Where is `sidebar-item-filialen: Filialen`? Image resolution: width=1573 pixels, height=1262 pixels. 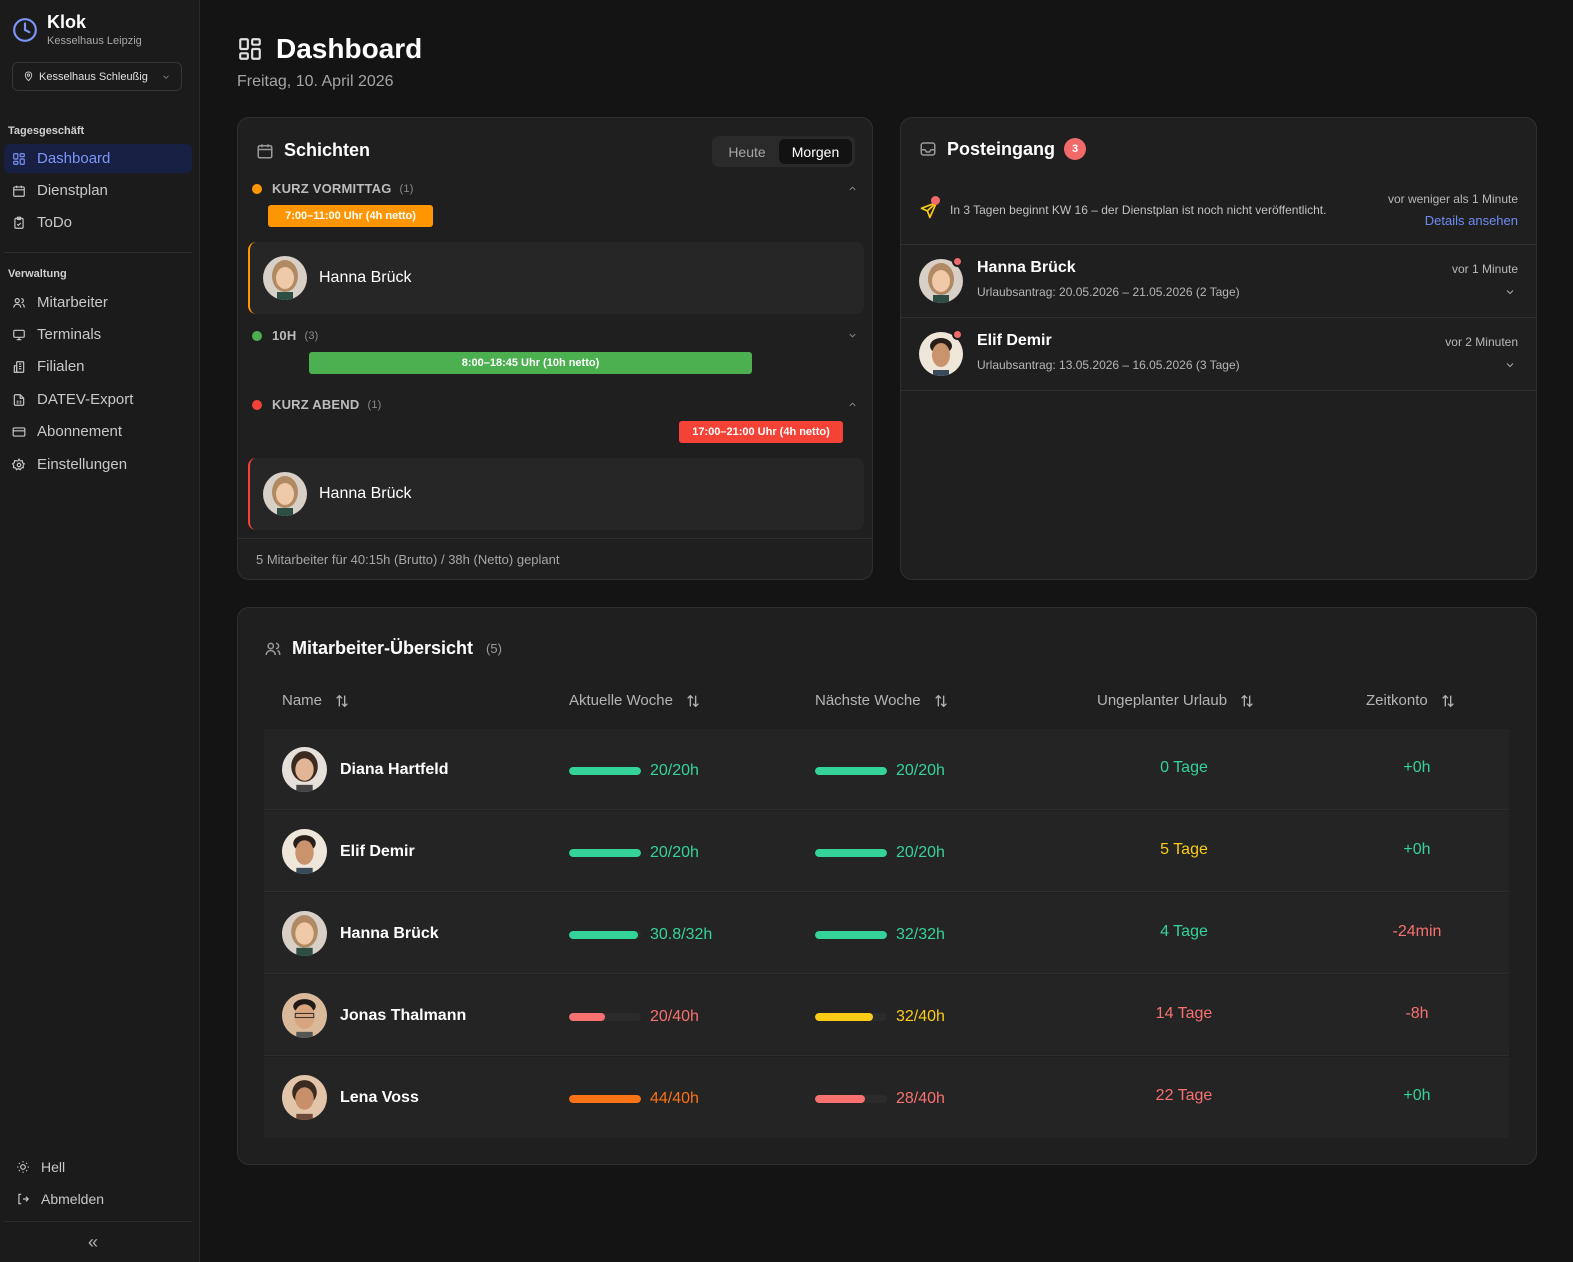
sidebar-item-filialen: Filialen is located at coordinates (98, 366).